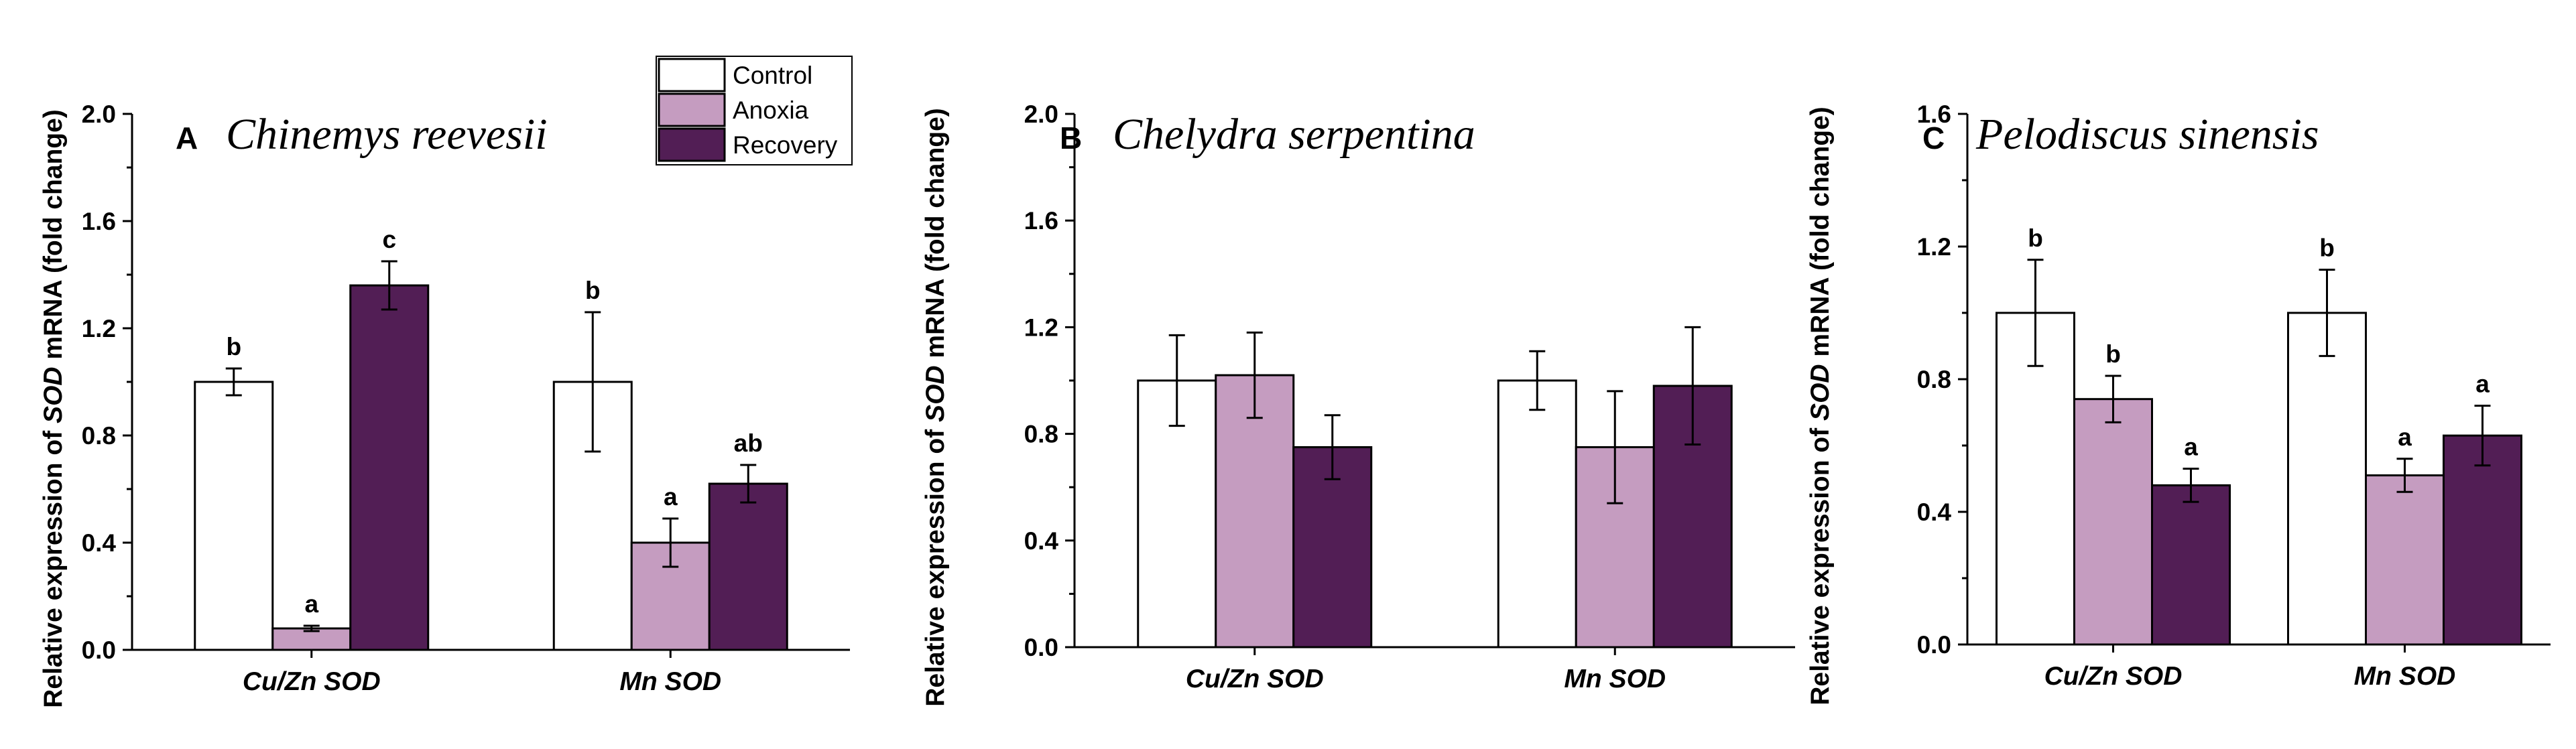 The image size is (2576, 749). I want to click on legend-label-recovery: Recovery, so click(785, 145).